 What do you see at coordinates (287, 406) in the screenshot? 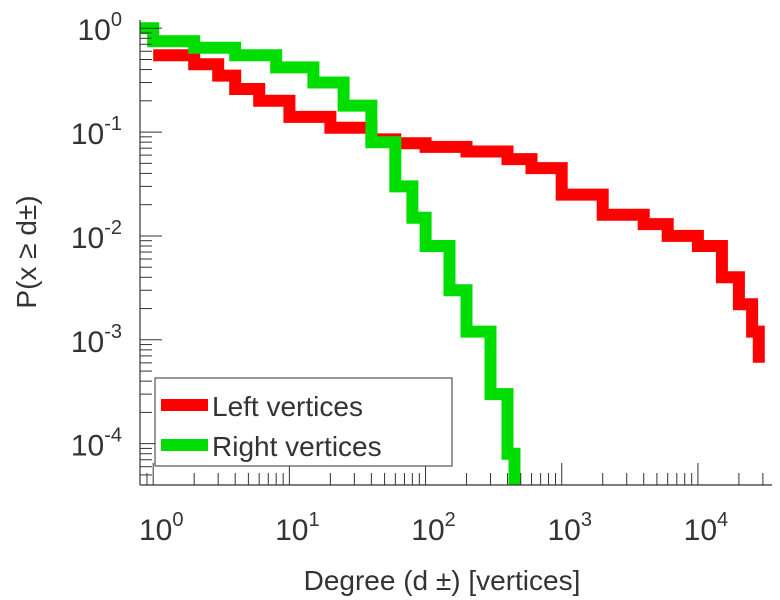
I see `legend-label: Left vertices` at bounding box center [287, 406].